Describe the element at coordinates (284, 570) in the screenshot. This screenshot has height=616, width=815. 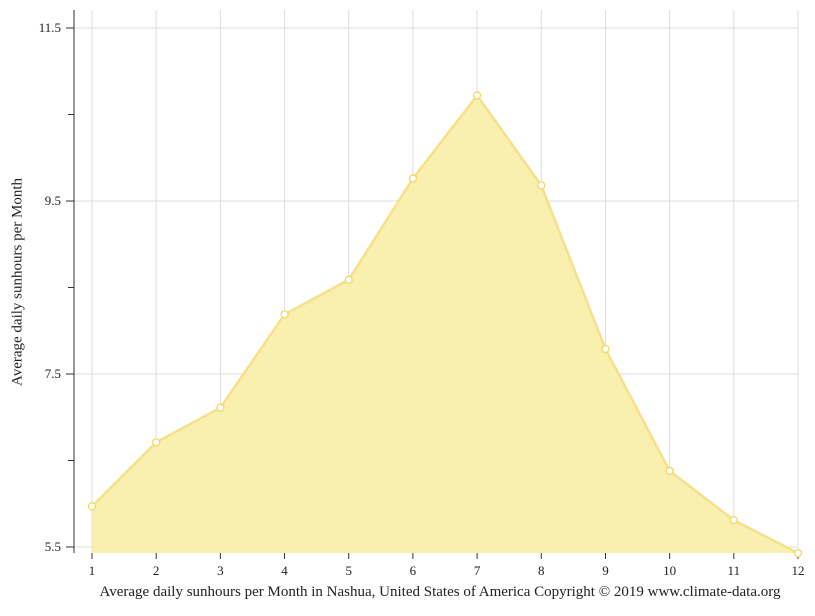
I see `x-tick-label: 4` at that location.